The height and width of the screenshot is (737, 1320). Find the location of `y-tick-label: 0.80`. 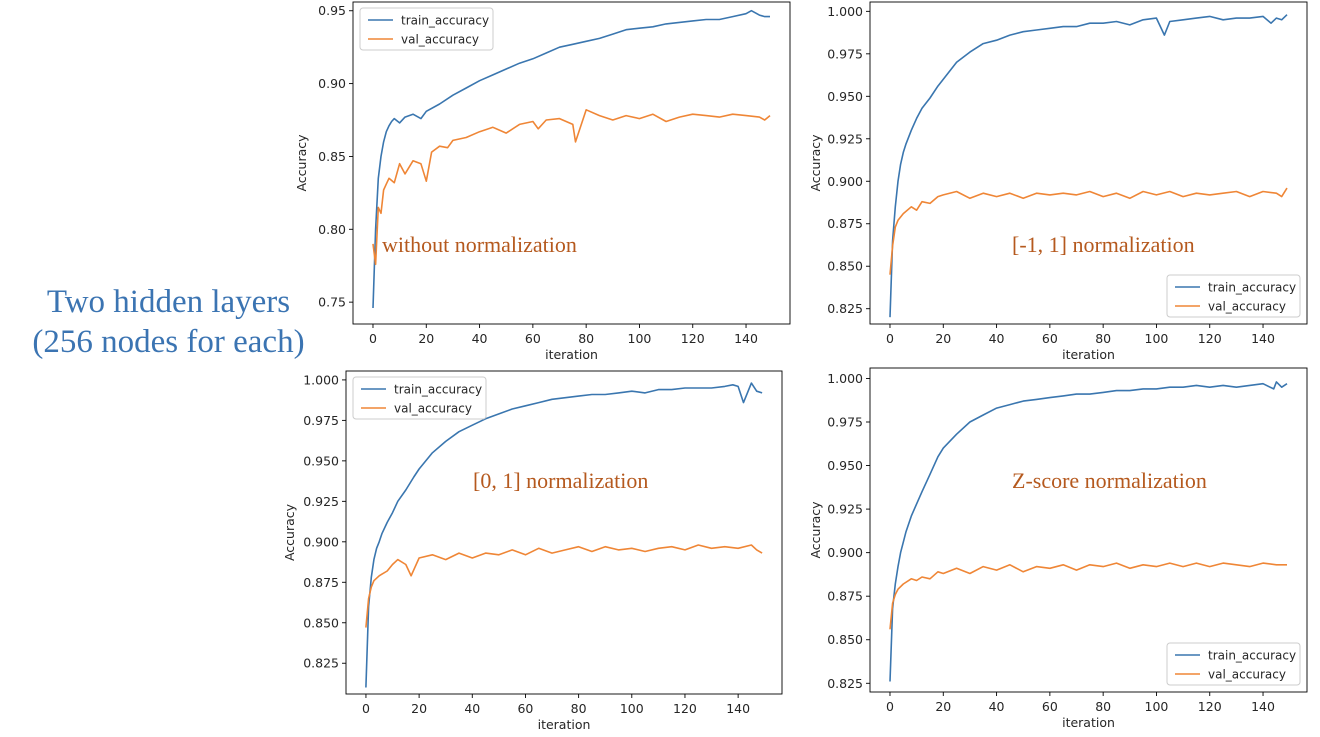

y-tick-label: 0.80 is located at coordinates (332, 229).